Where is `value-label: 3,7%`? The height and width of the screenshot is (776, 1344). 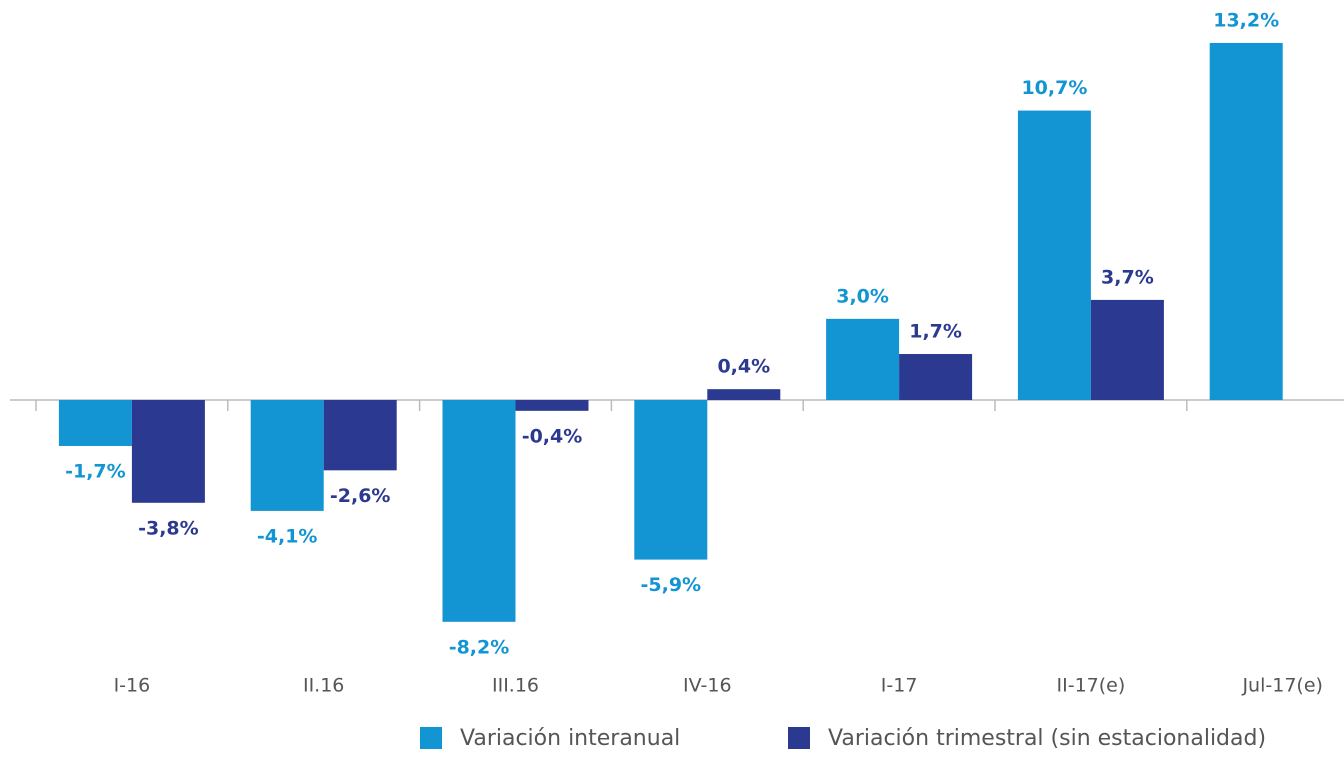 value-label: 3,7% is located at coordinates (1127, 277).